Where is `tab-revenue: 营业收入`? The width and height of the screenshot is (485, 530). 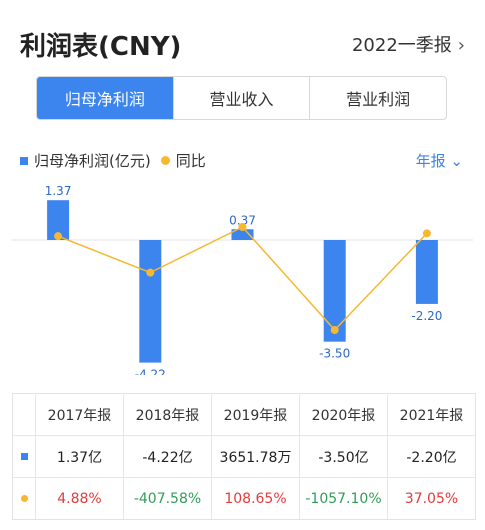 tab-revenue: 营业收入 is located at coordinates (241, 98).